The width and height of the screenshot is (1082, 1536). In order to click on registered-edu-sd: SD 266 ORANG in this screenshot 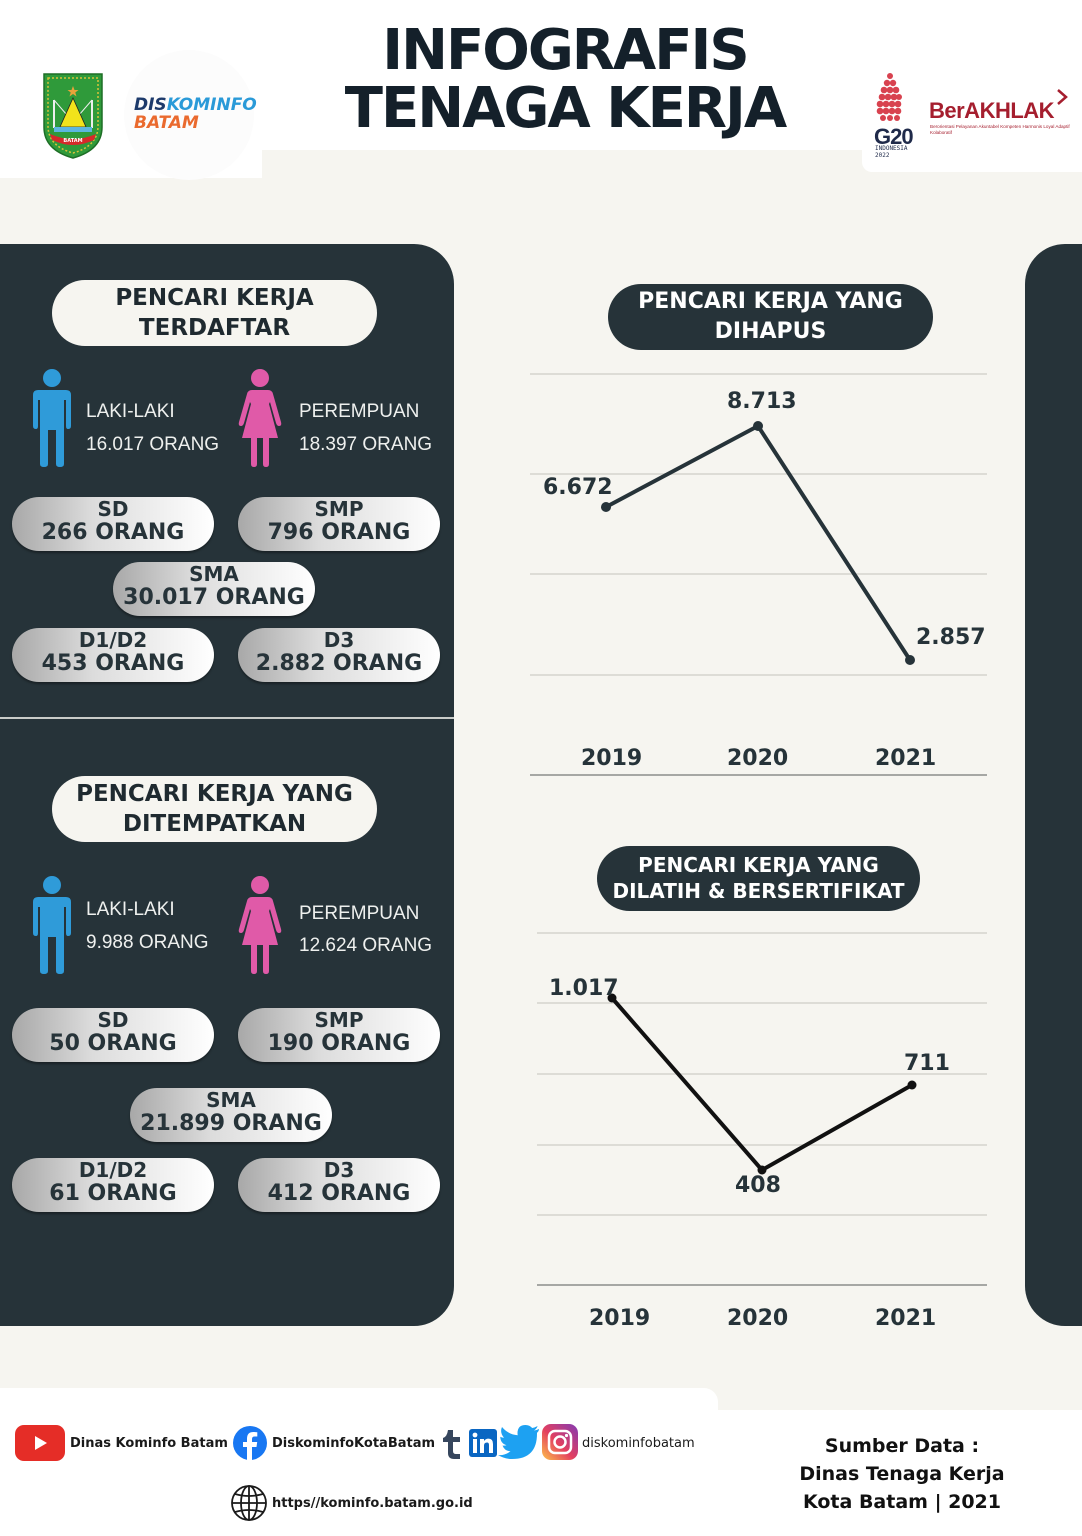, I will do `click(113, 524)`.